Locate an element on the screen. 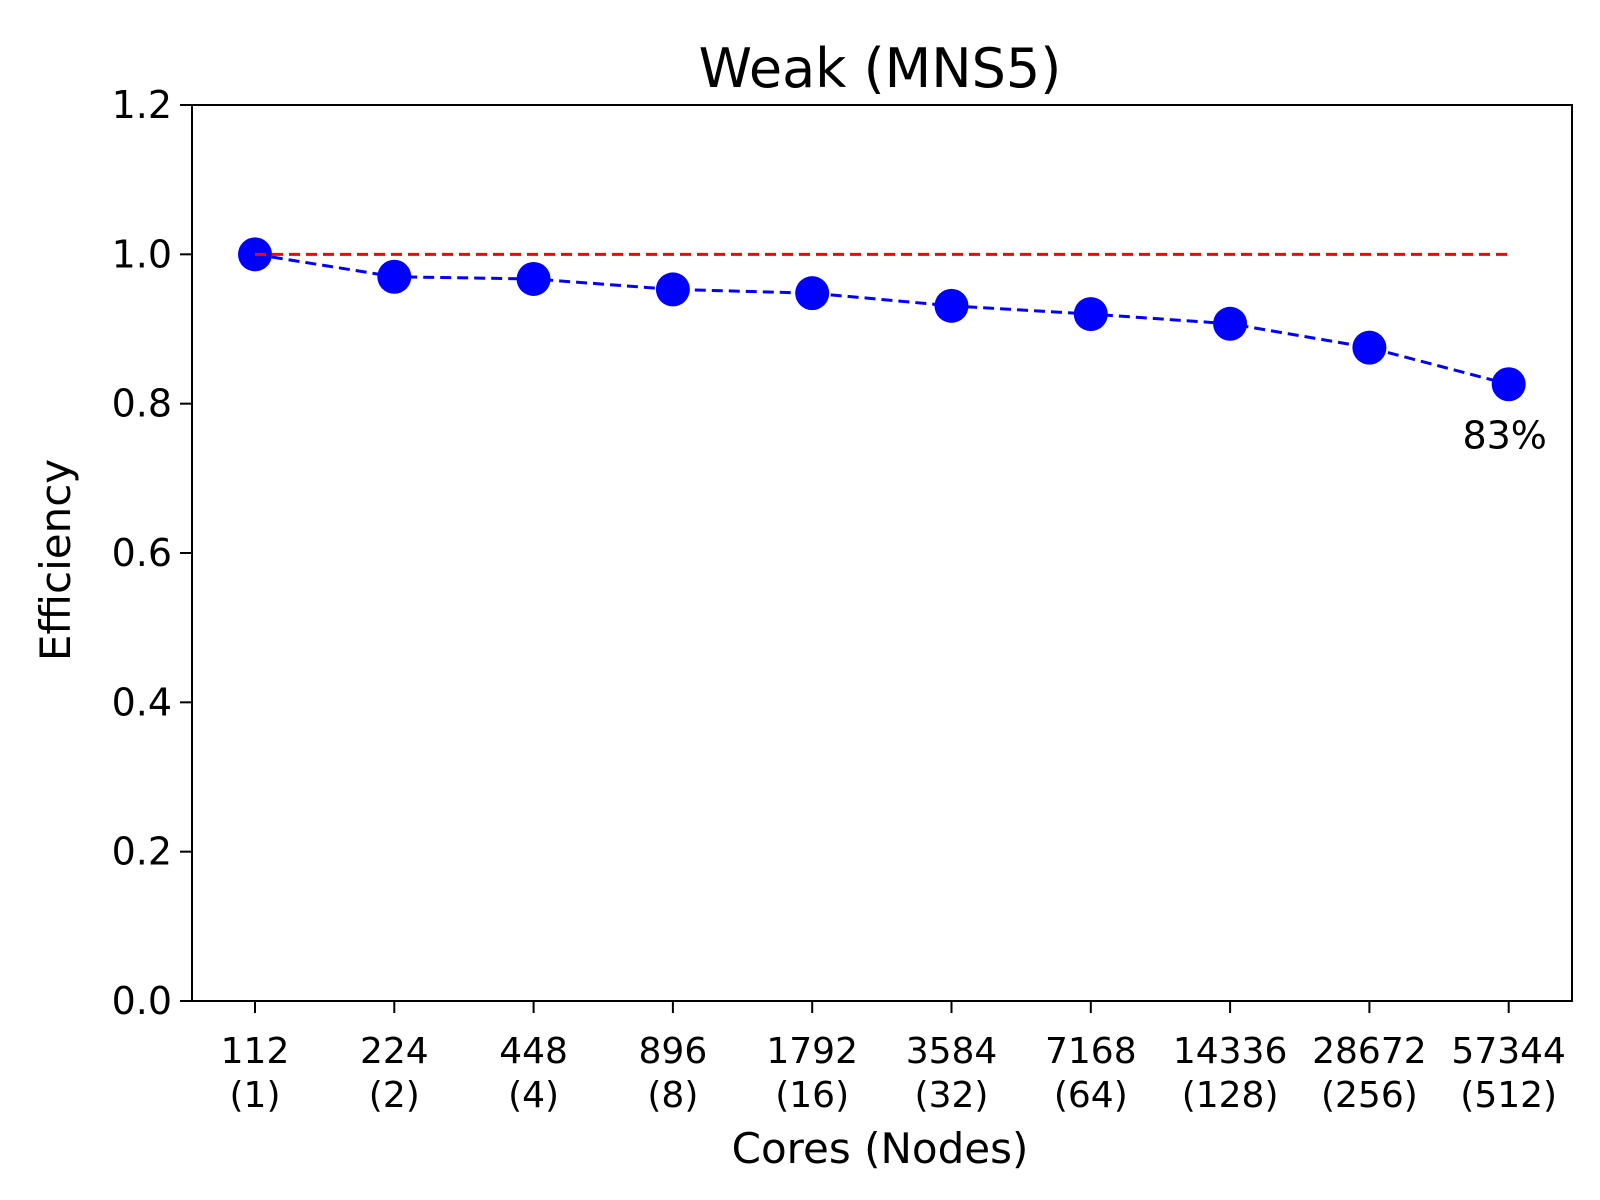 The width and height of the screenshot is (1600, 1200). x-tick-label-nodes: (256) is located at coordinates (1369, 1095).